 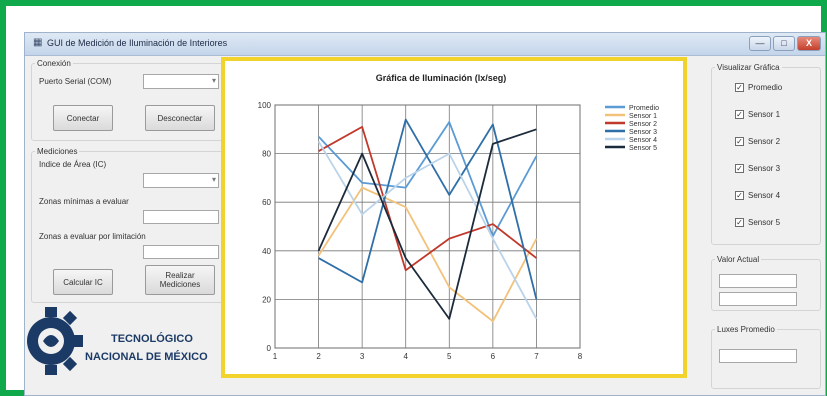 What do you see at coordinates (180, 284) in the screenshot?
I see `measure-button-label-2: Mediciones` at bounding box center [180, 284].